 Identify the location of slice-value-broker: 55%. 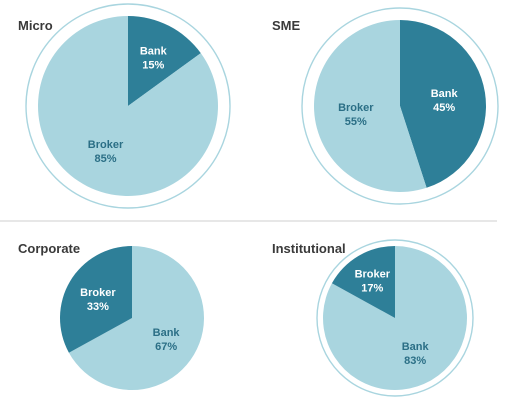
(356, 122).